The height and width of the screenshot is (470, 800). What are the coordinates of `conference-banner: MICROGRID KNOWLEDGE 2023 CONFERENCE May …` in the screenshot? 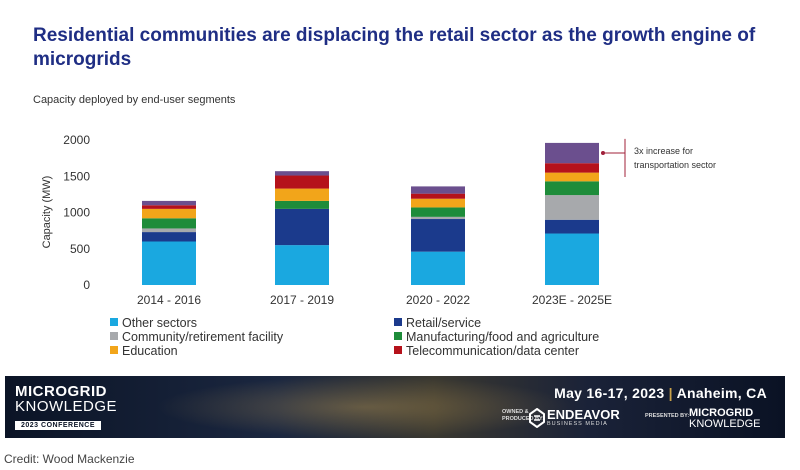 It's located at (395, 407).